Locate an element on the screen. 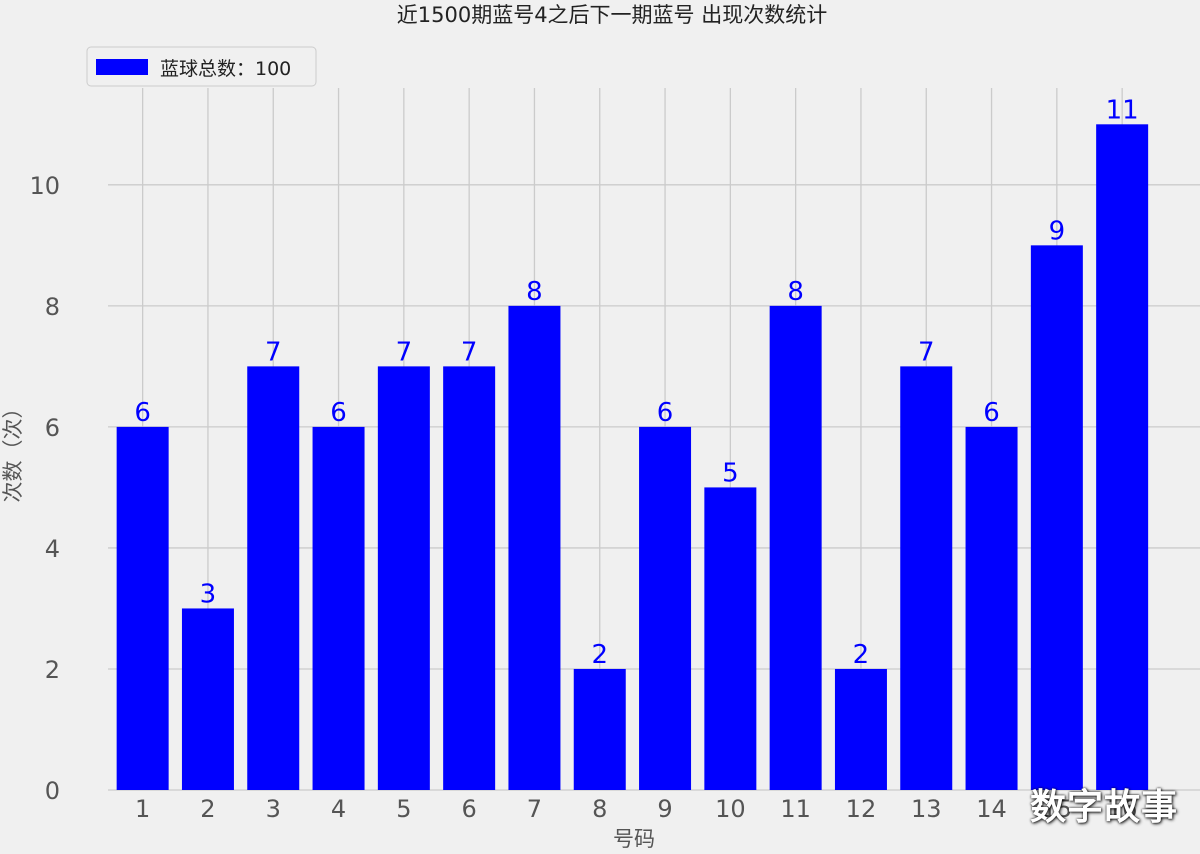 This screenshot has height=854, width=1200. x-tick-label: 6 is located at coordinates (469, 809).